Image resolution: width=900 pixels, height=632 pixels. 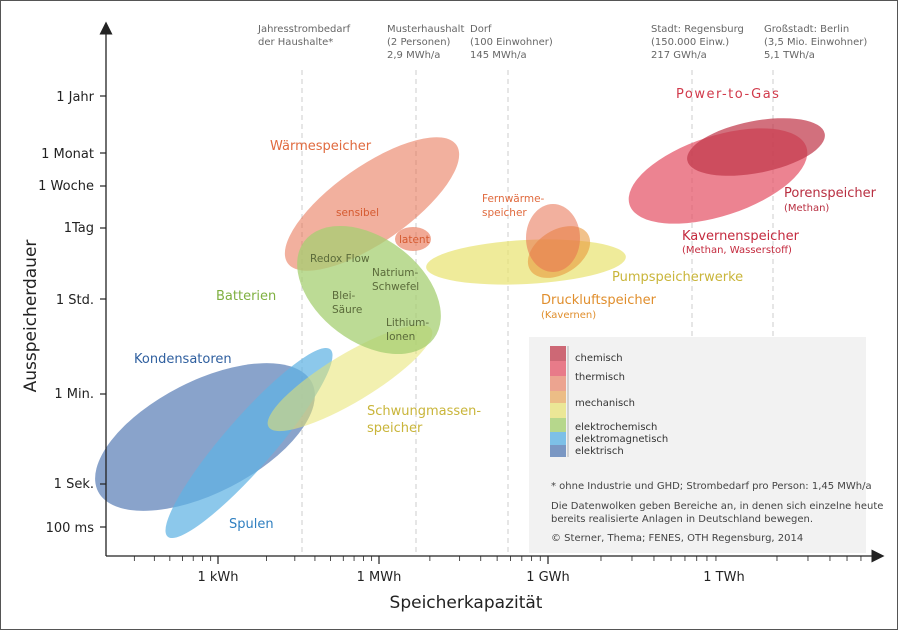 I want to click on x-axis-title: Speicherkapazität, so click(x=466, y=603).